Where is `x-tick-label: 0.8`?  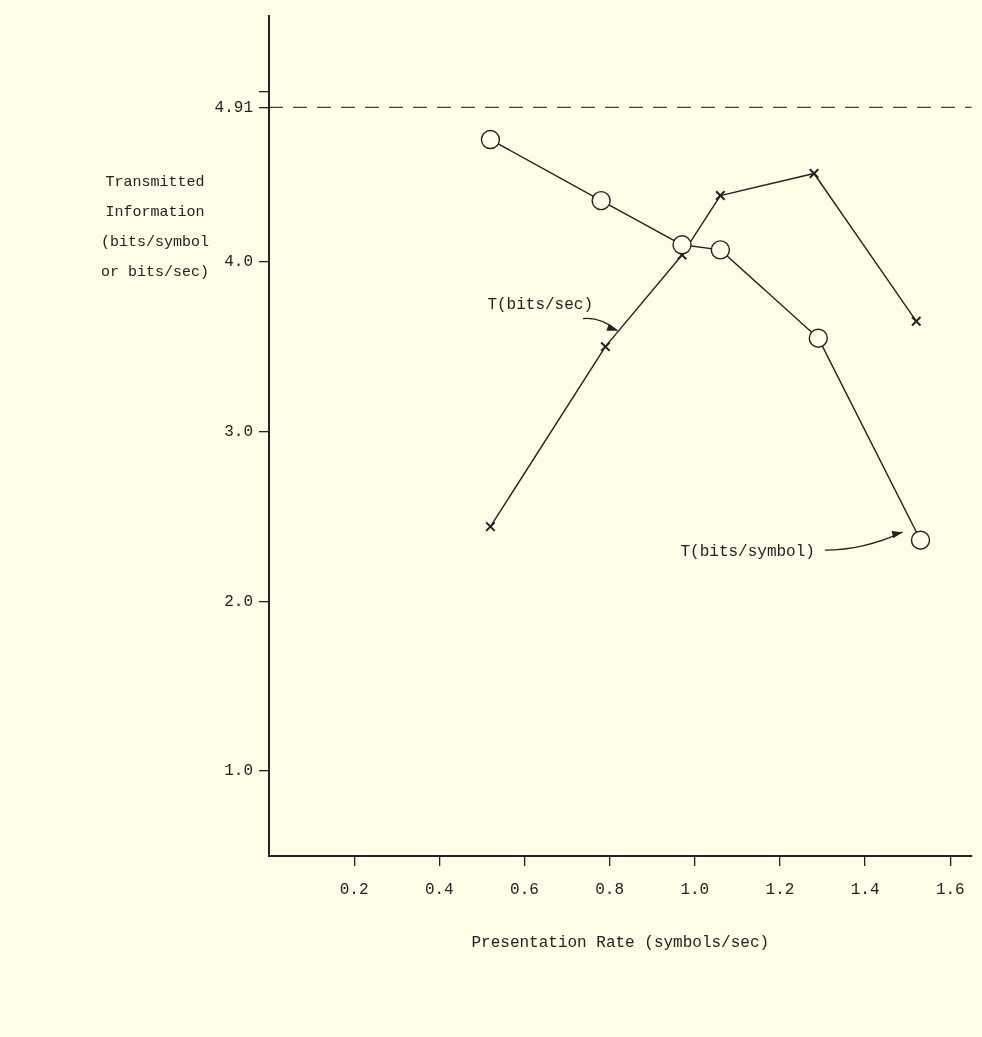
x-tick-label: 0.8 is located at coordinates (610, 889).